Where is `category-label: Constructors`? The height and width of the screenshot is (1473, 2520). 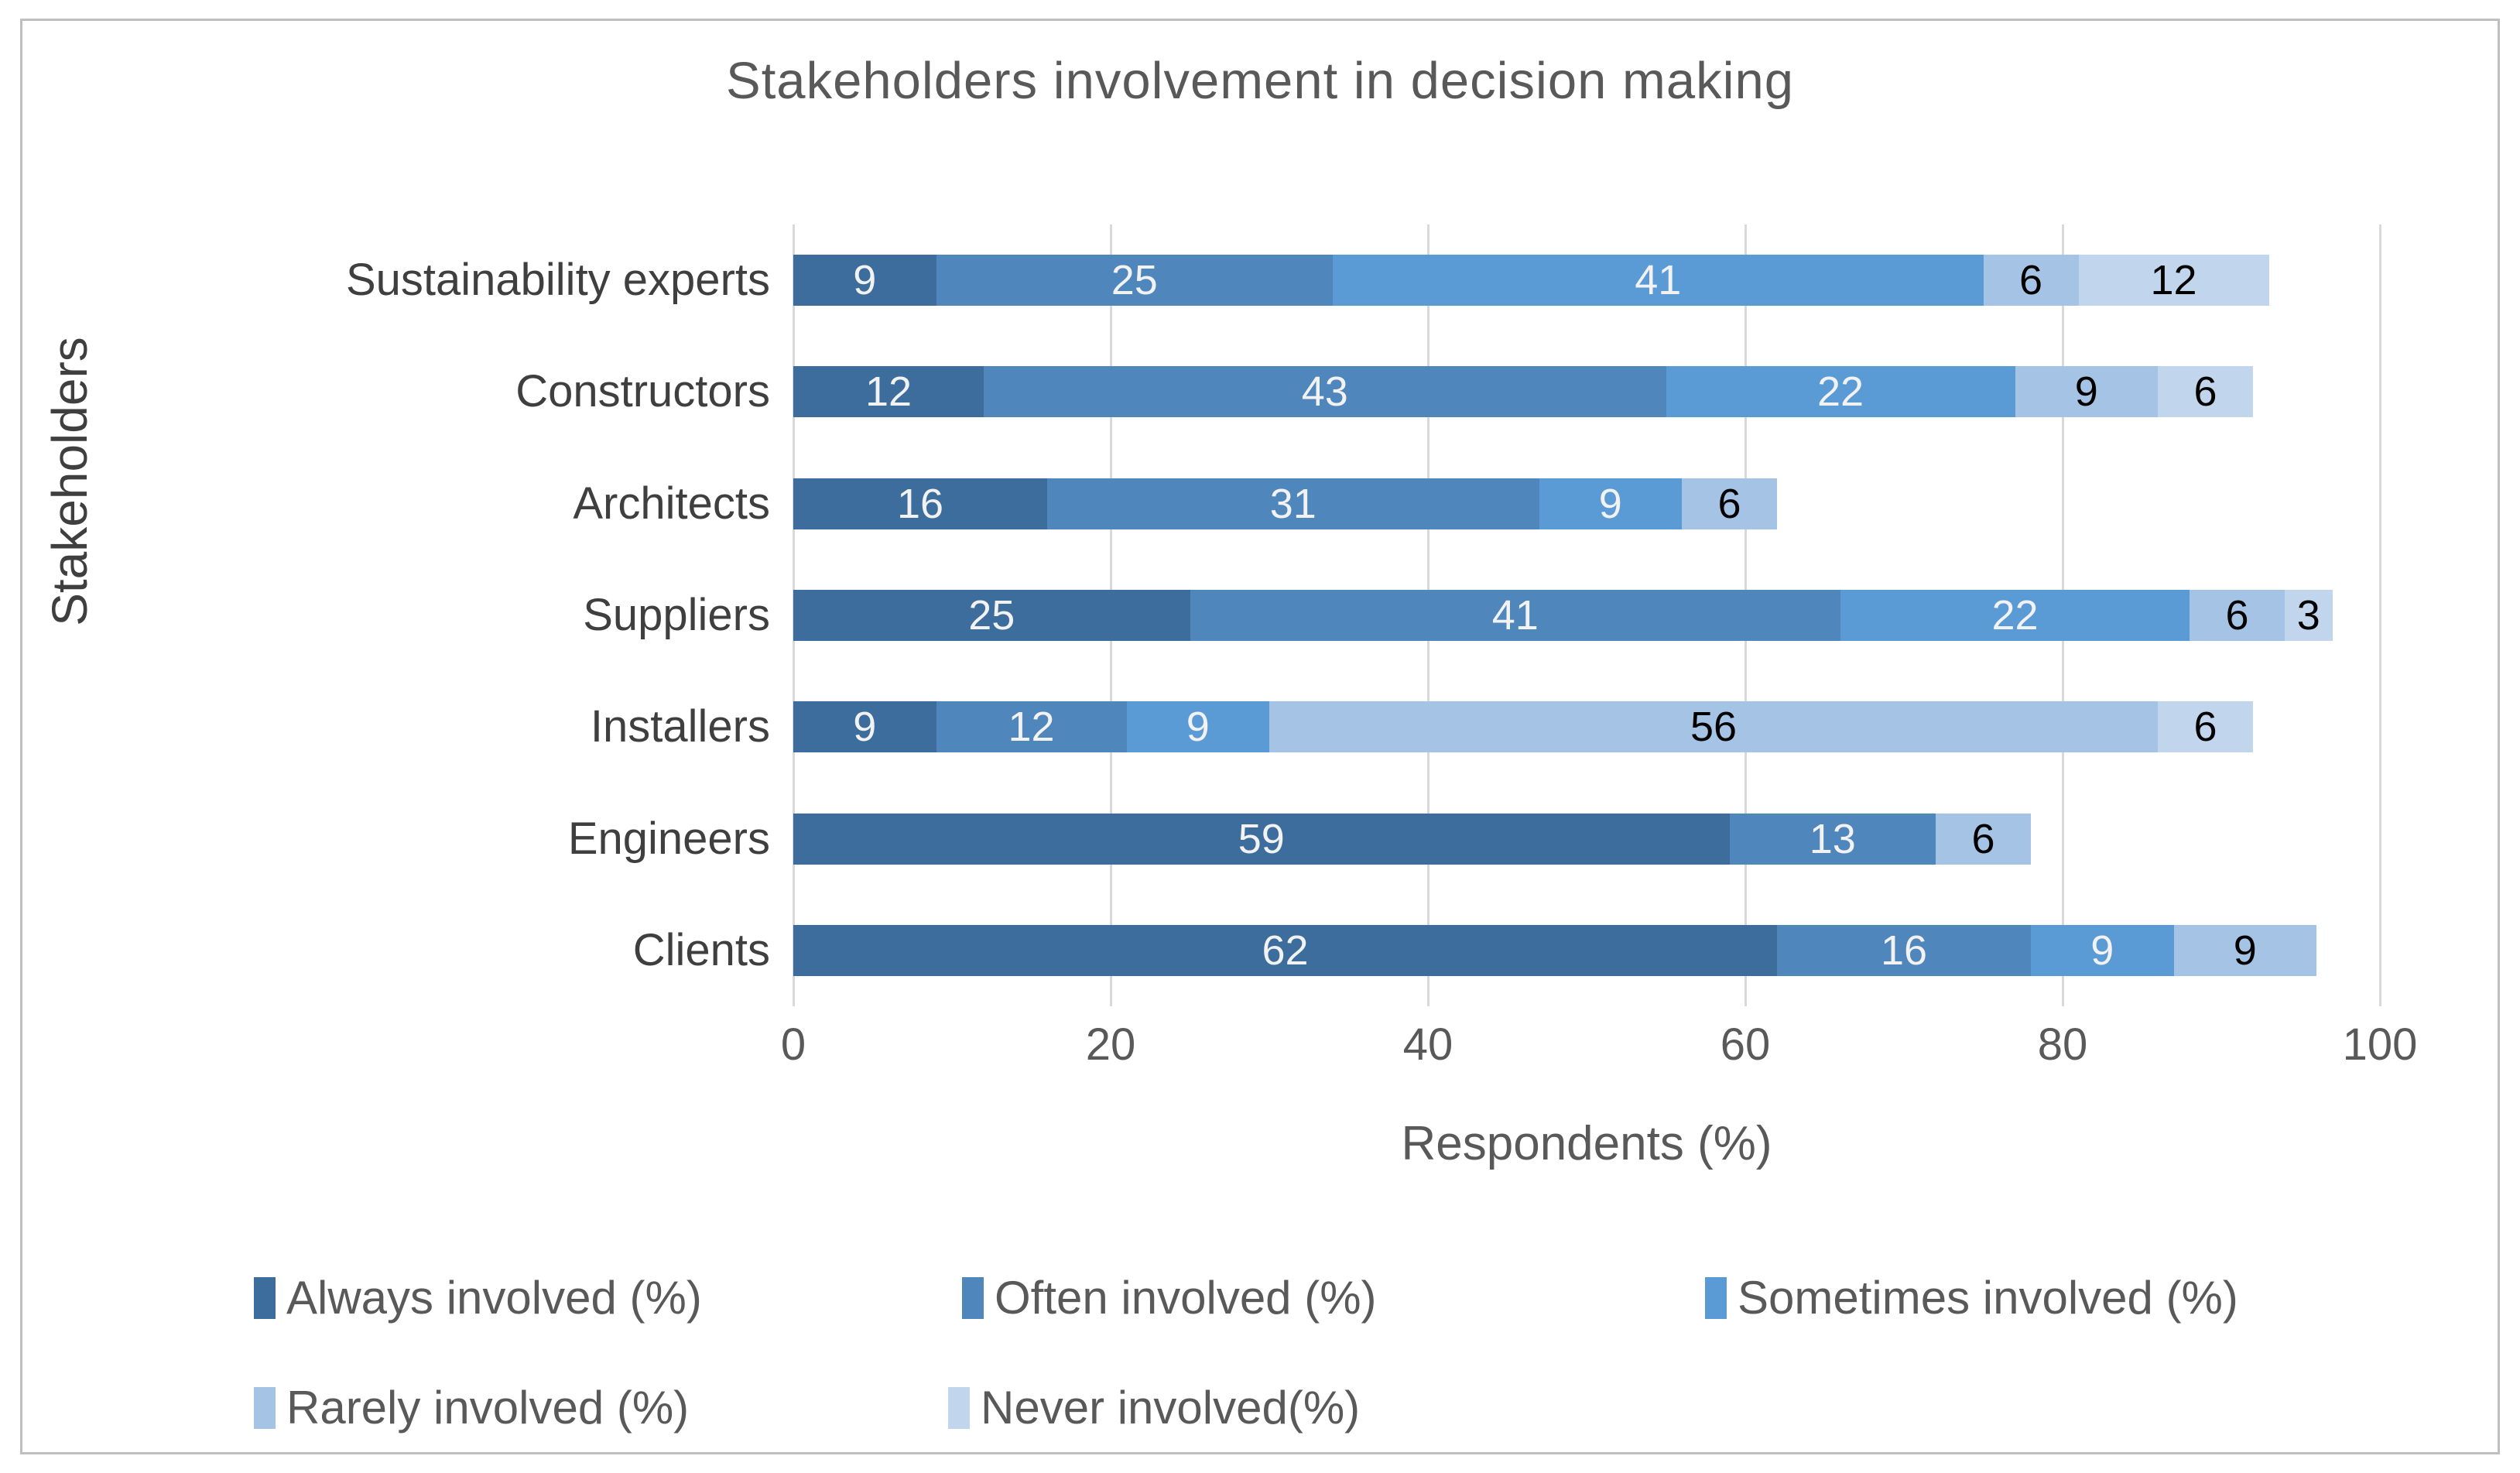
category-label: Constructors is located at coordinates (643, 391).